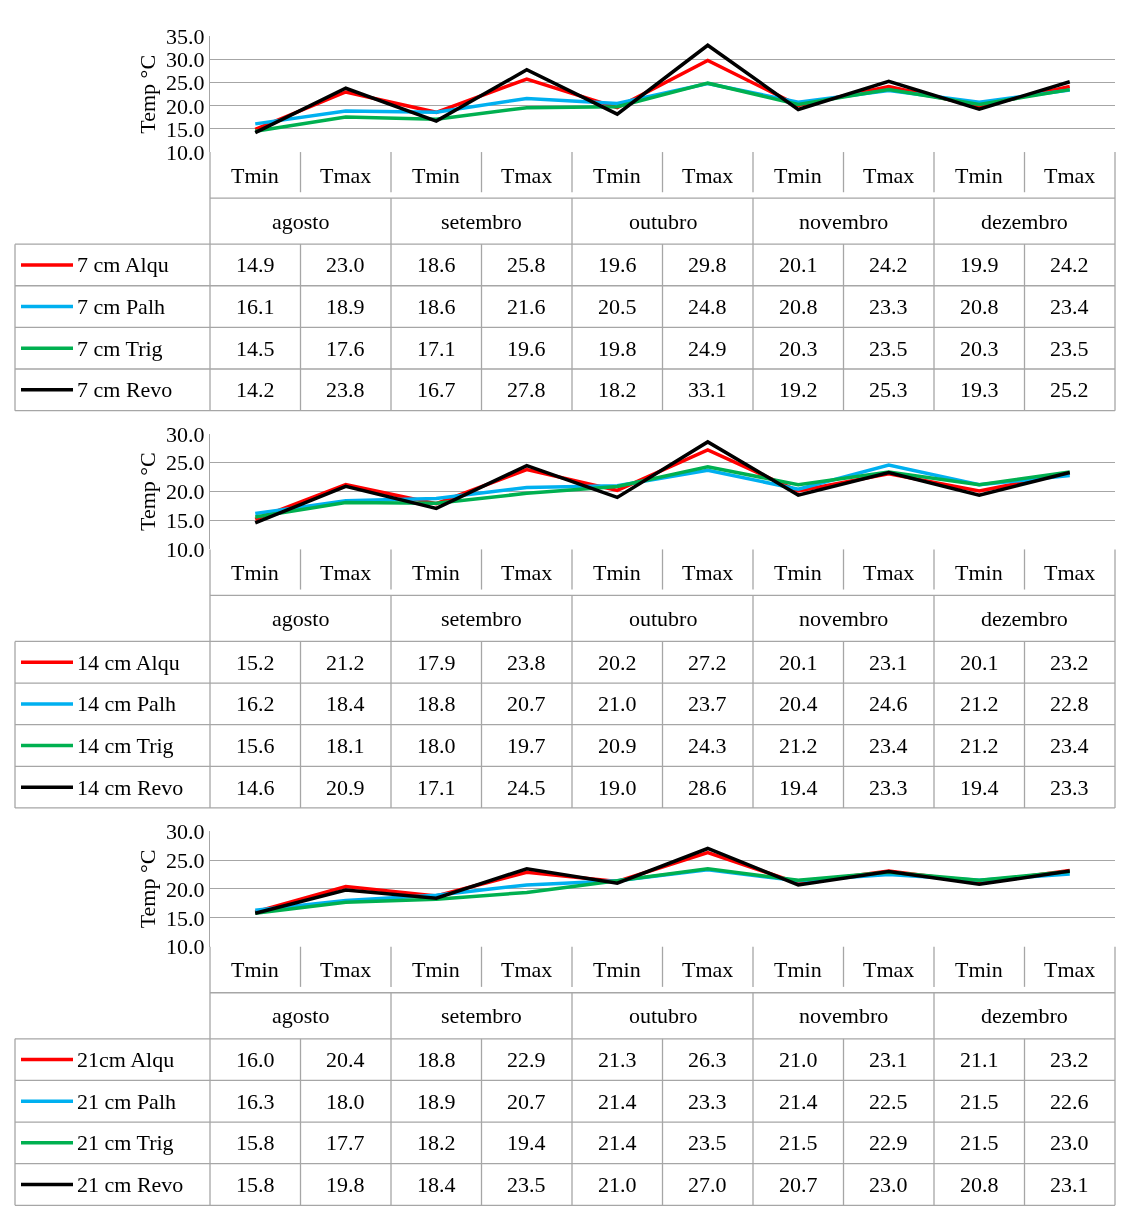 The image size is (1121, 1217). Describe the element at coordinates (617, 1101) in the screenshot. I see `data-label: 21.4` at that location.